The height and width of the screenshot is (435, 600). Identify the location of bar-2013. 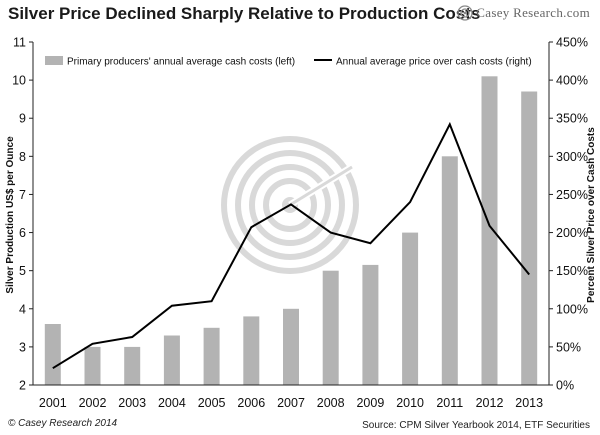
(529, 238).